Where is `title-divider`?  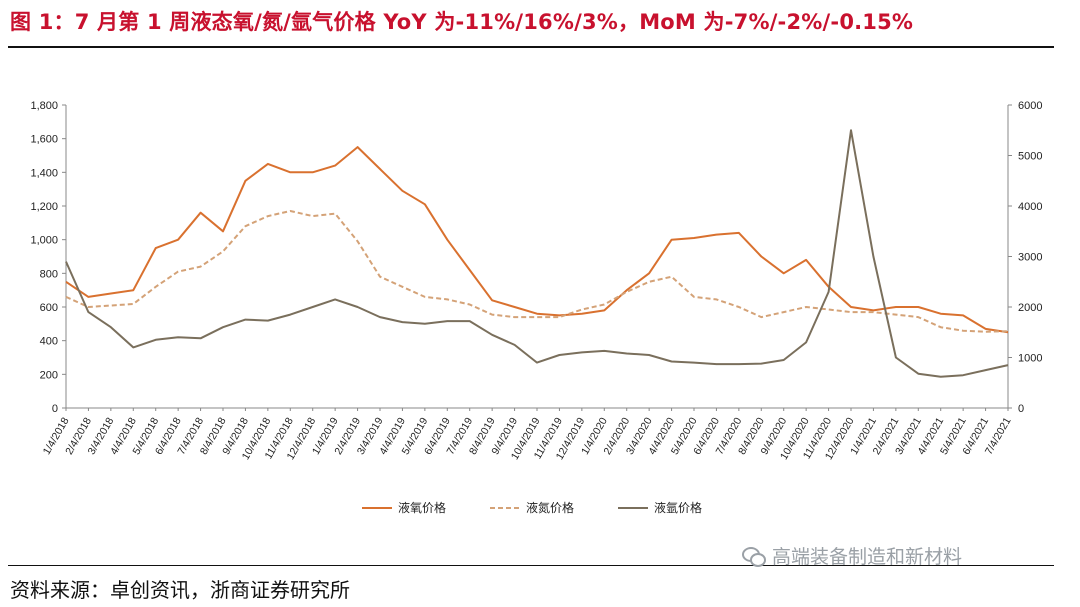
title-divider is located at coordinates (531, 47).